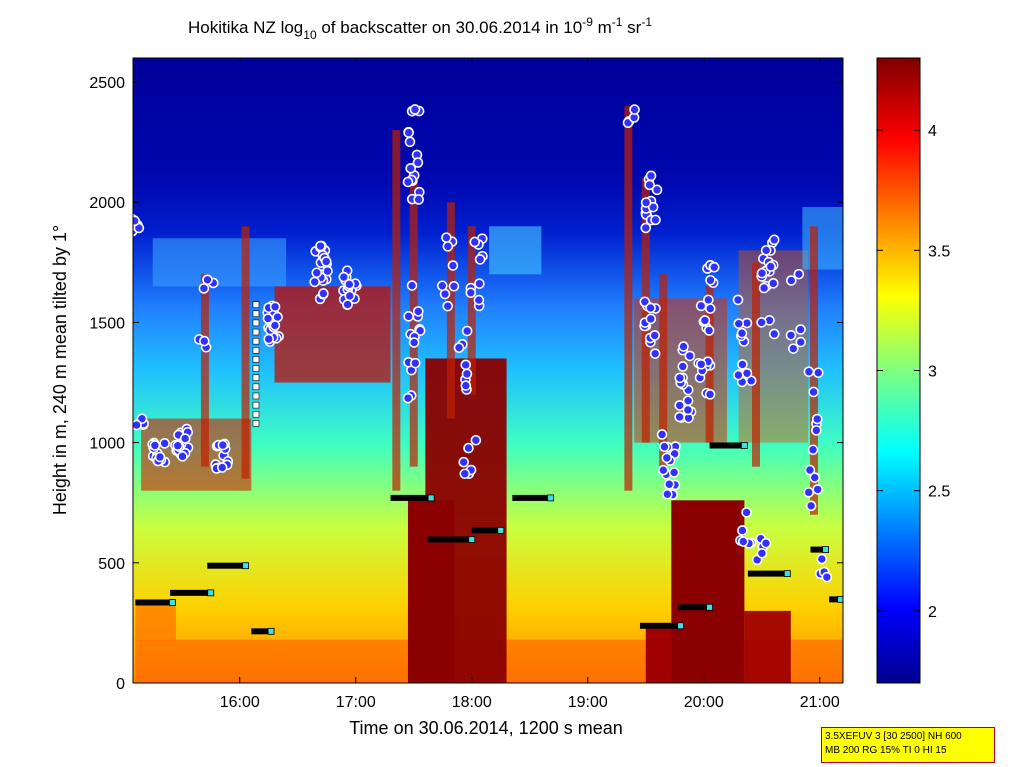 This screenshot has height=767, width=1023. Describe the element at coordinates (240, 702) in the screenshot. I see `x-tick-label: 16:00` at that location.